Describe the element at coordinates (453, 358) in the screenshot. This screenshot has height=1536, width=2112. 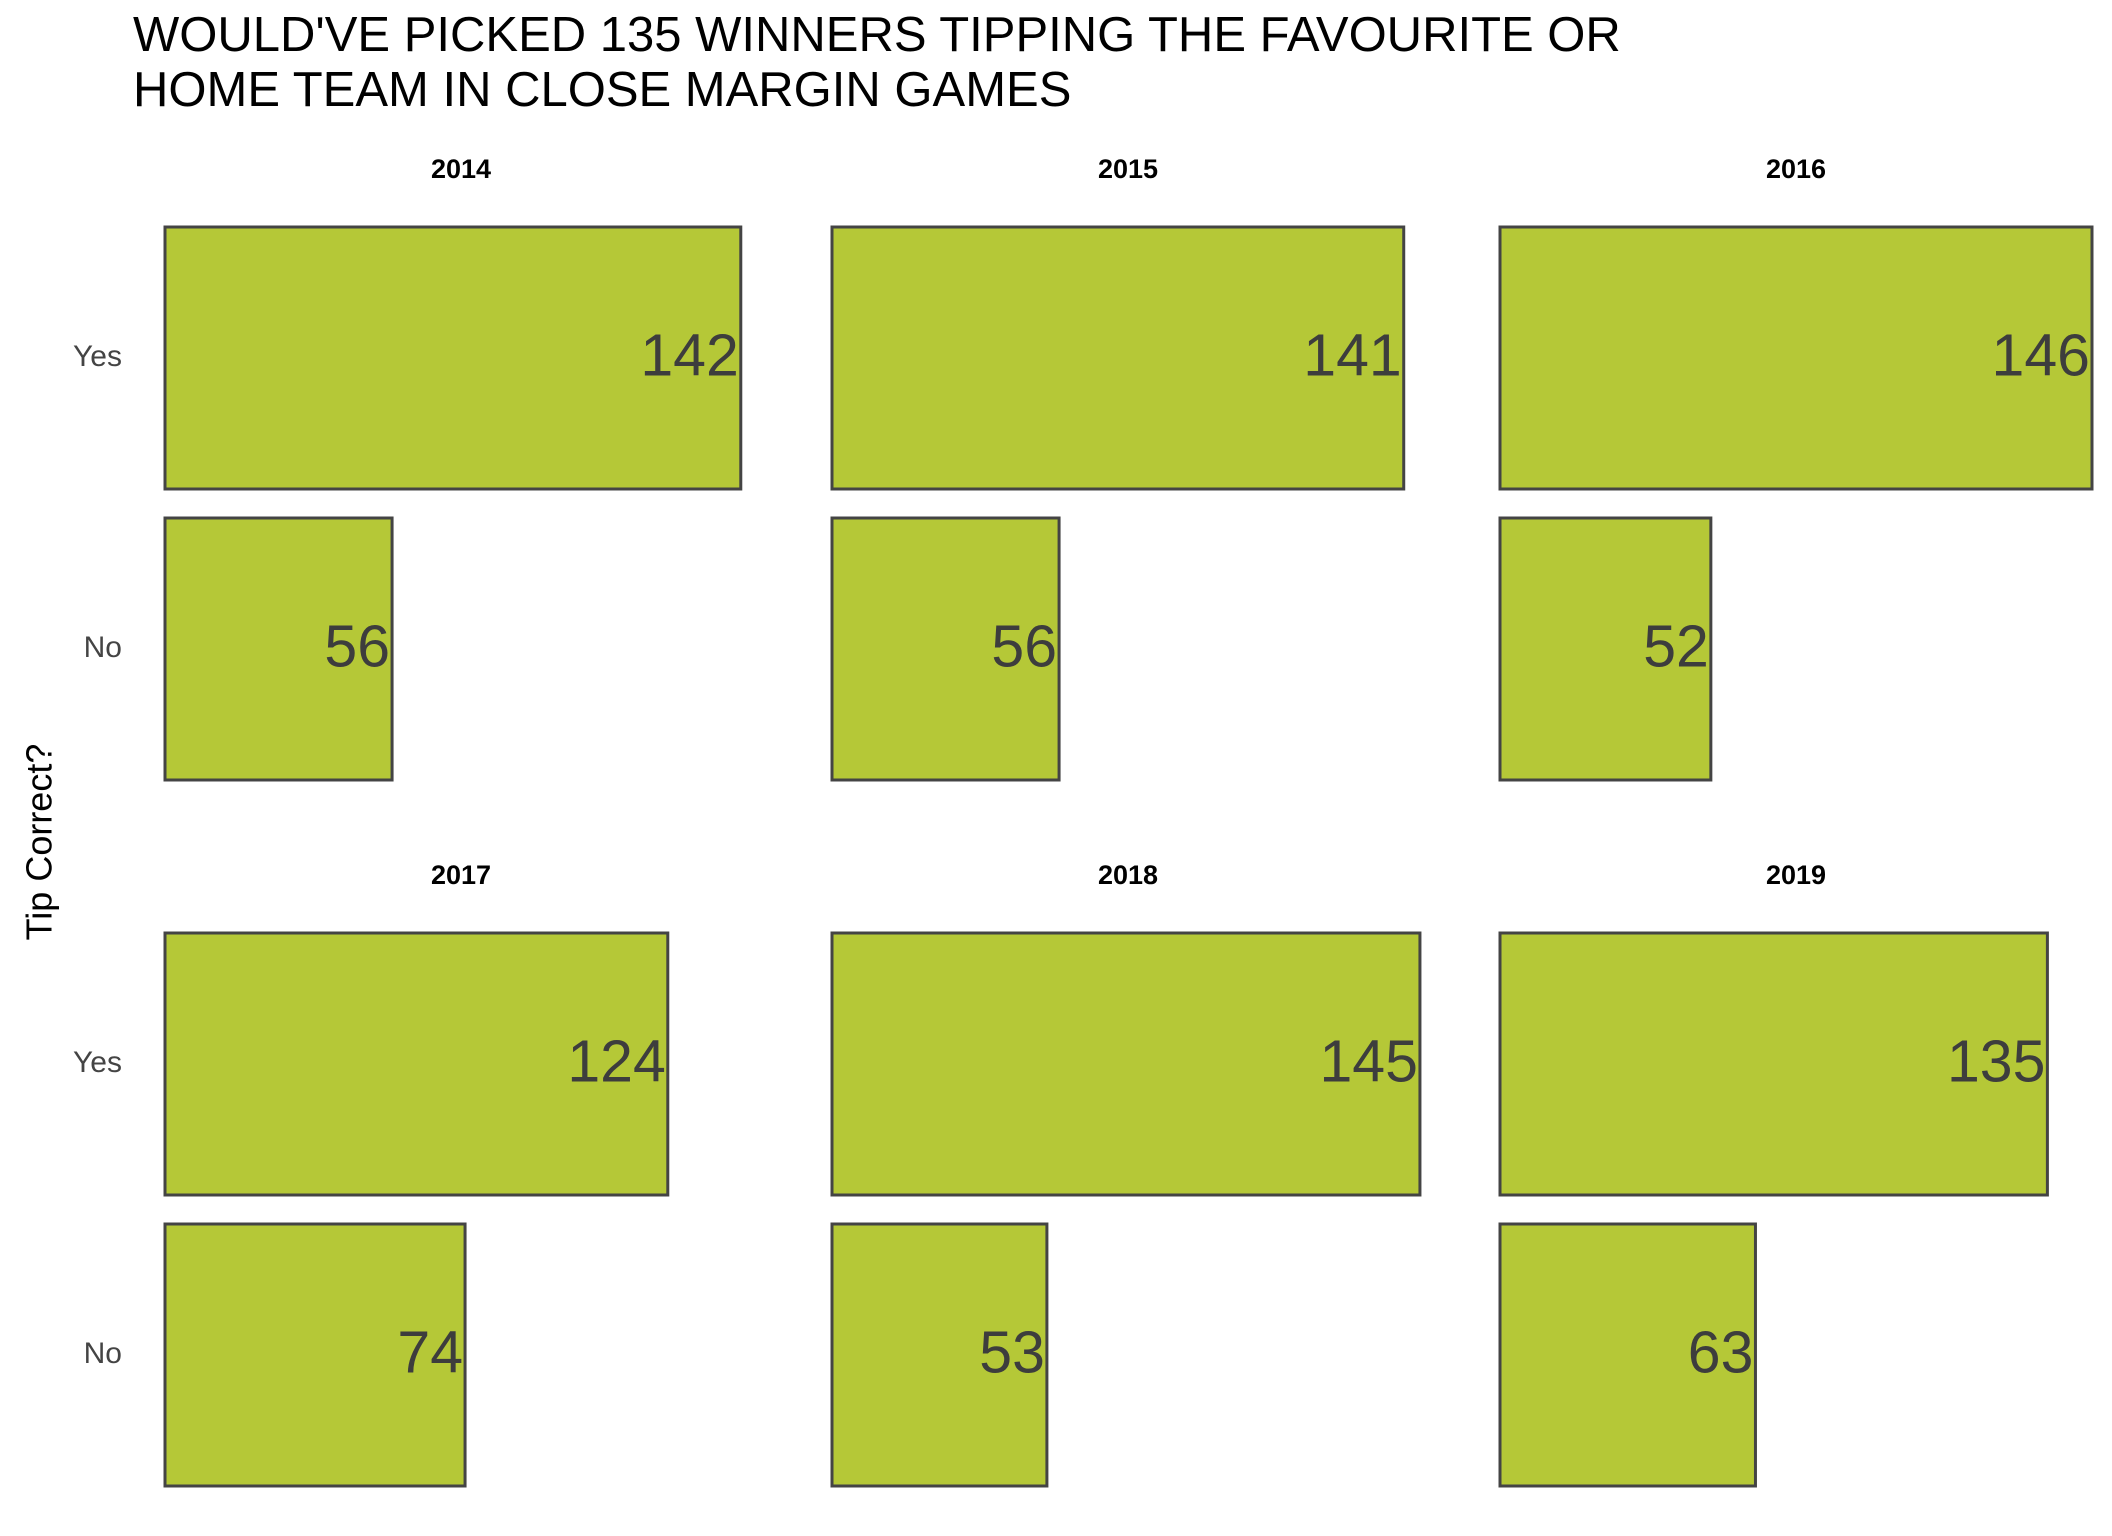
I see `bar-2014-yes` at that location.